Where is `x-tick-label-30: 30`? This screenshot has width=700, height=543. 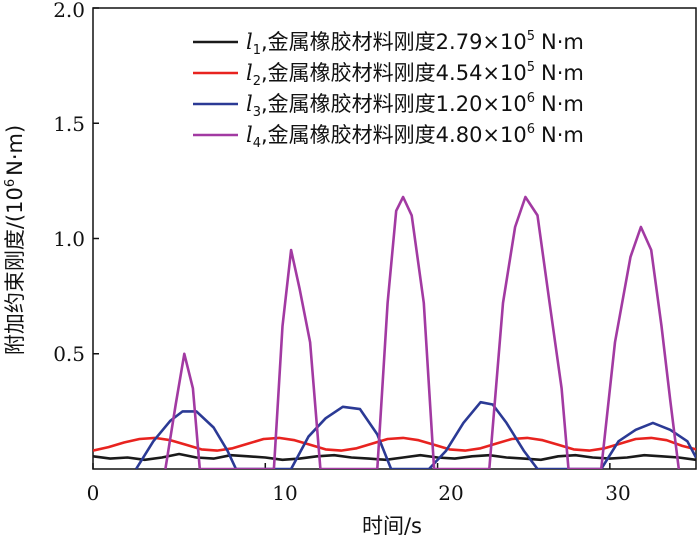 x-tick-label-30: 30 is located at coordinates (617, 493).